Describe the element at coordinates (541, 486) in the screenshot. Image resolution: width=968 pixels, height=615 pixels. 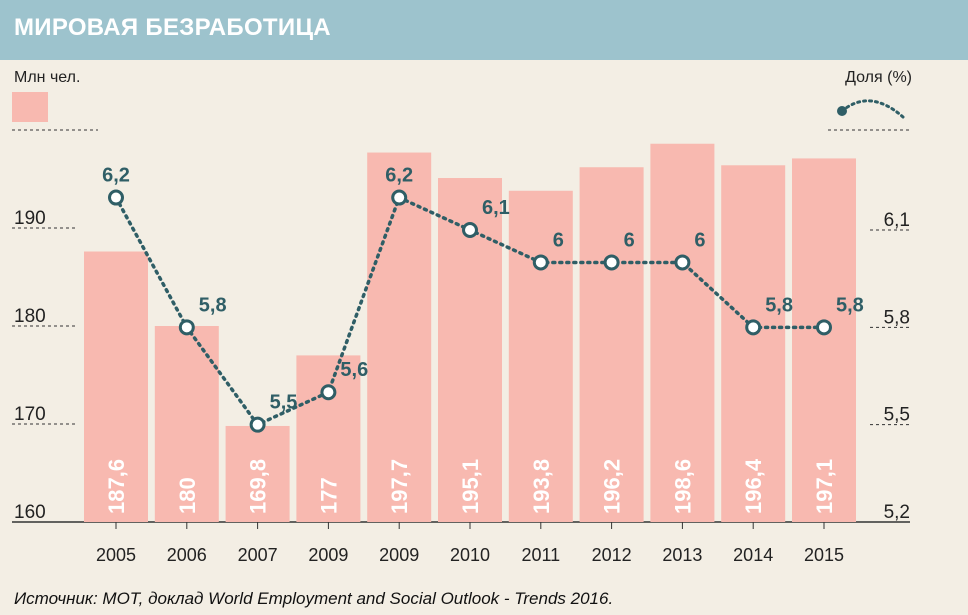
I see `bar-value-label: 193,8` at that location.